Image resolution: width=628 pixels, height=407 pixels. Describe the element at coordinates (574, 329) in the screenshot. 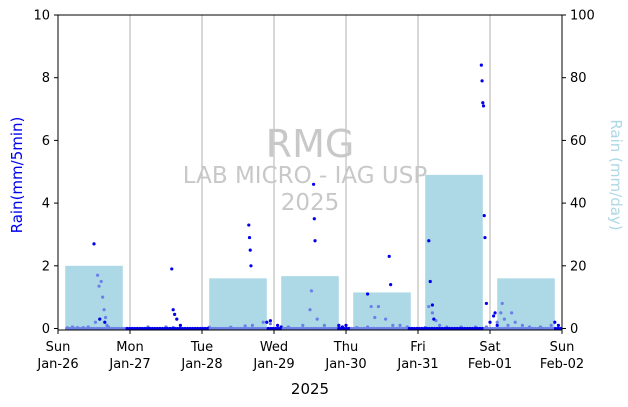

I see `right-tick-label: 0` at that location.